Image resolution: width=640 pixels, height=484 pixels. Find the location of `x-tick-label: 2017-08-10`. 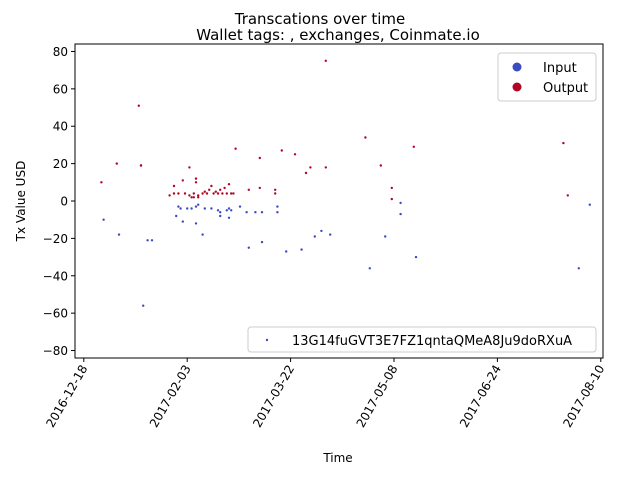

x-tick-label: 2017-08-10 is located at coordinates (583, 396).